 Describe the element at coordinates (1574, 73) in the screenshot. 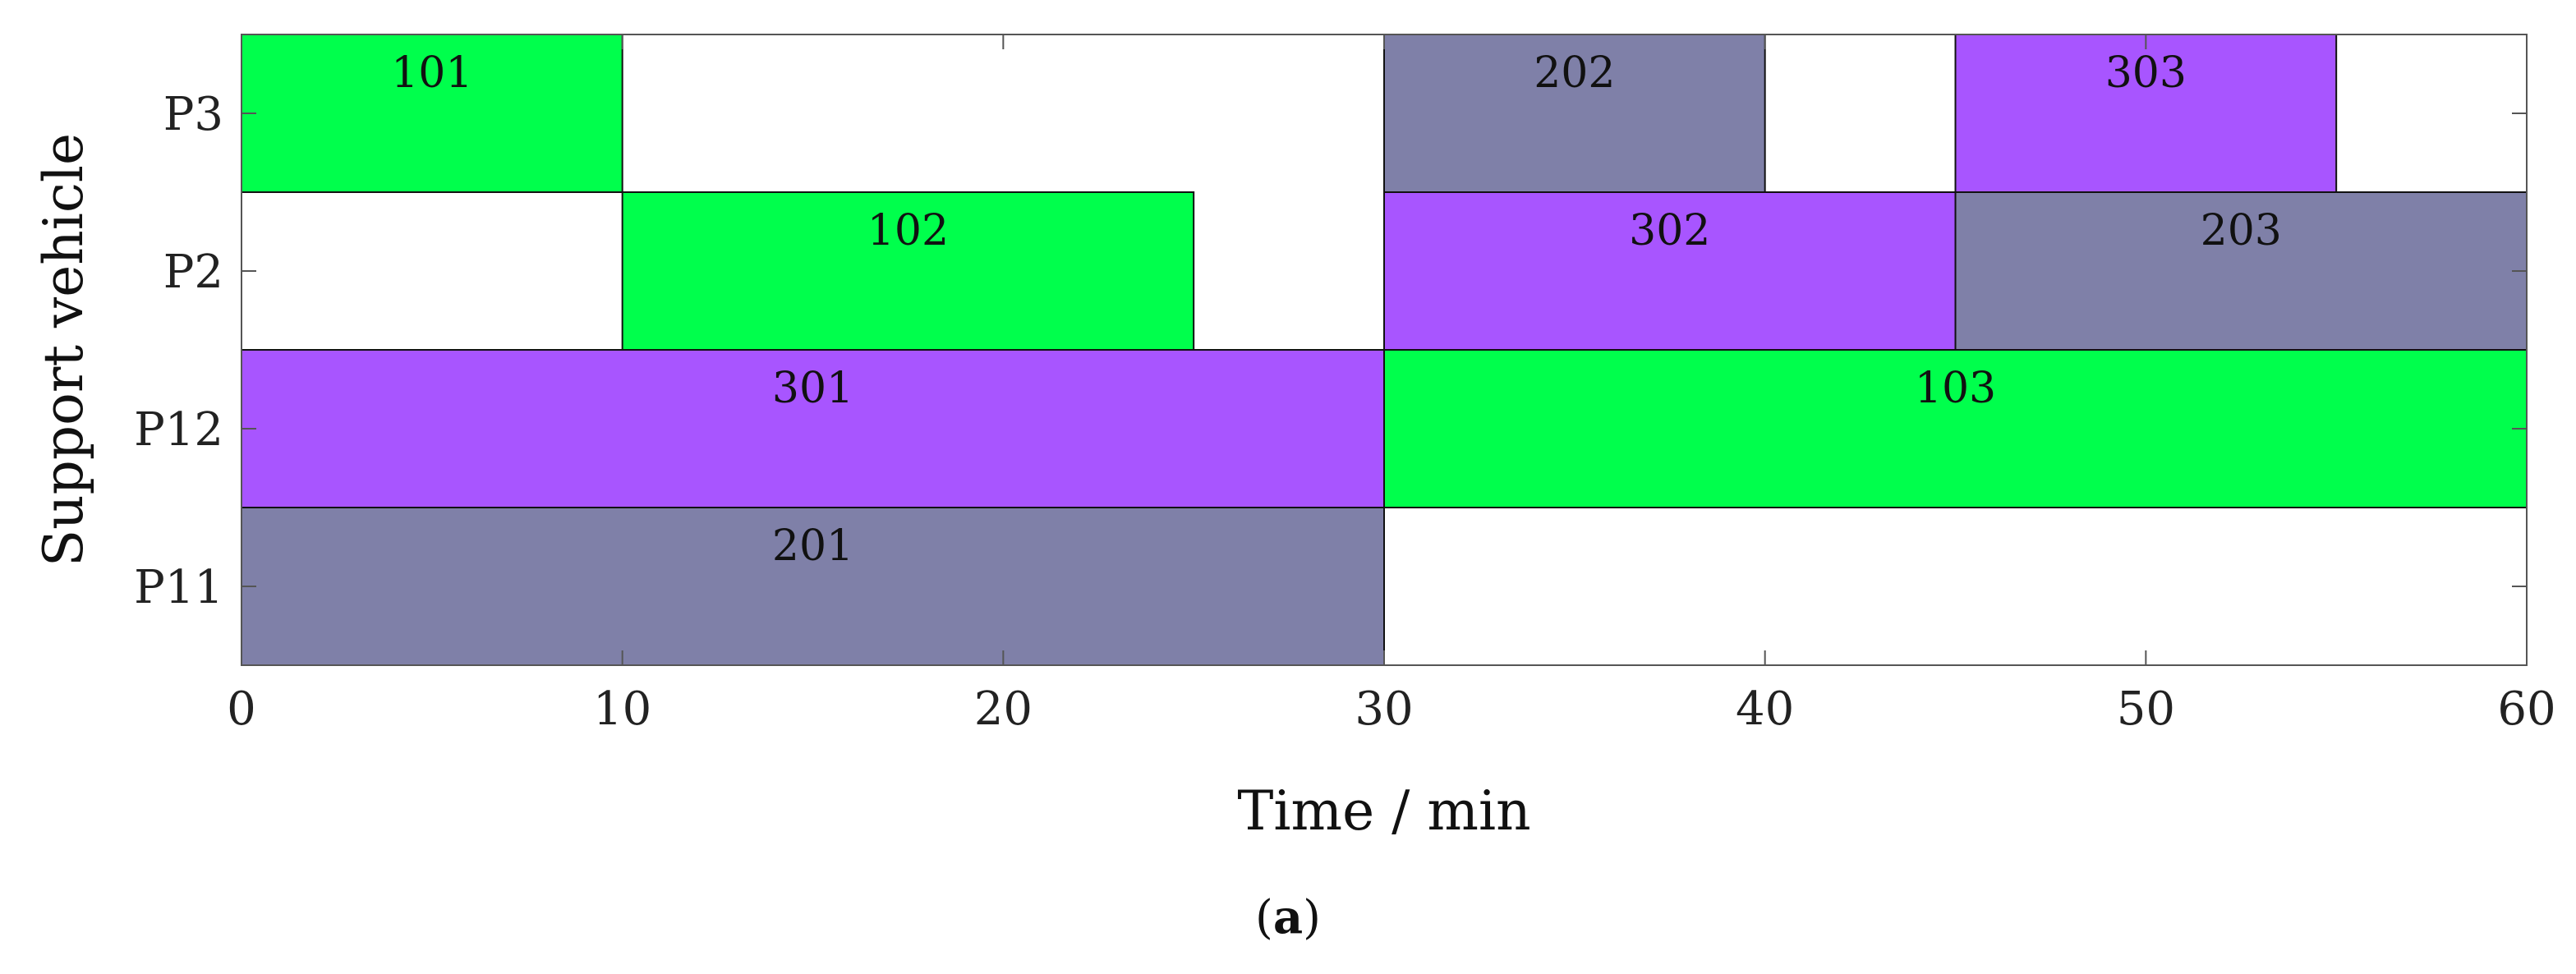

I see `bar-label-202: 202` at that location.